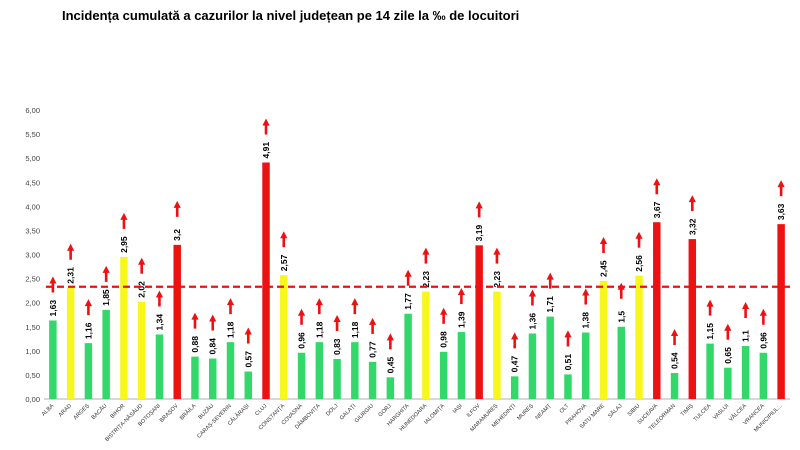  Describe the element at coordinates (261, 410) in the screenshot. I see `x-tick-label: CLUJ` at that location.